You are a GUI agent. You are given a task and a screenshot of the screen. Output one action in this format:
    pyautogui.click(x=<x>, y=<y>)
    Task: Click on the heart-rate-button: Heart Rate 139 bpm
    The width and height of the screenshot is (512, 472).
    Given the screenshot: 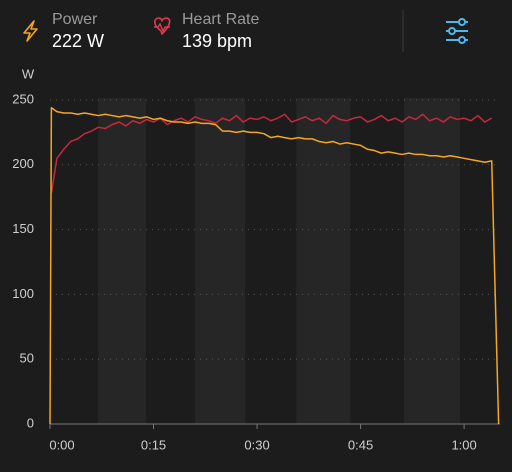 What is the action you would take?
    pyautogui.click(x=206, y=31)
    